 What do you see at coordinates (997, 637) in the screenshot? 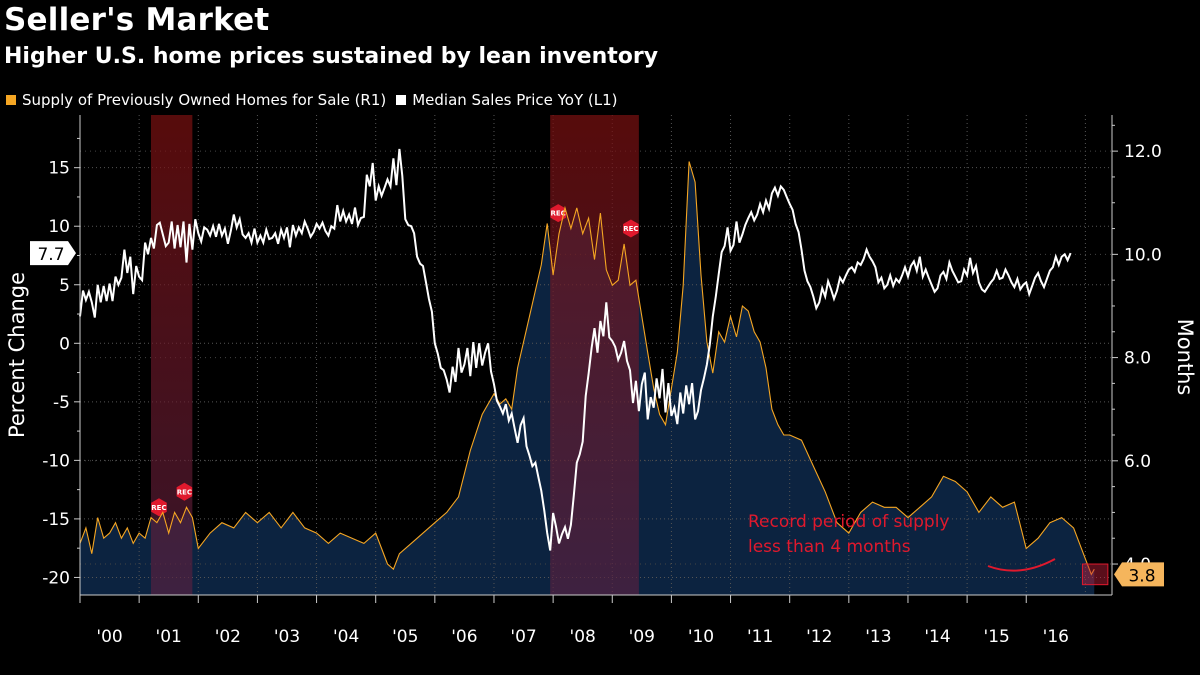
I see `x-tick-label: '15` at bounding box center [997, 637].